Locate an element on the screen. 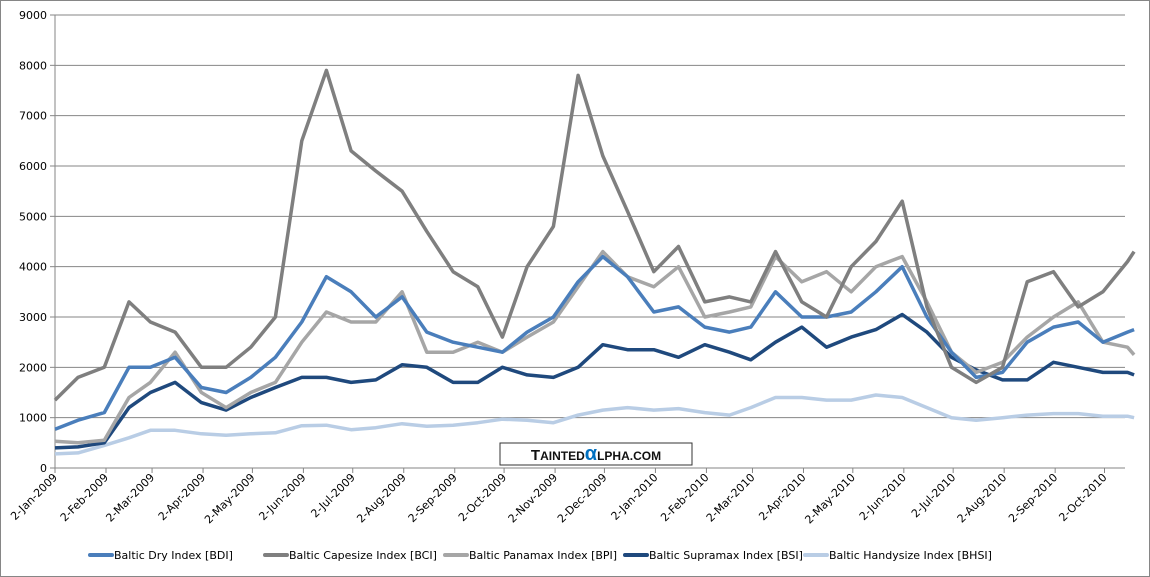 The height and width of the screenshot is (577, 1150). y-tick-label: 7000 is located at coordinates (33, 116).